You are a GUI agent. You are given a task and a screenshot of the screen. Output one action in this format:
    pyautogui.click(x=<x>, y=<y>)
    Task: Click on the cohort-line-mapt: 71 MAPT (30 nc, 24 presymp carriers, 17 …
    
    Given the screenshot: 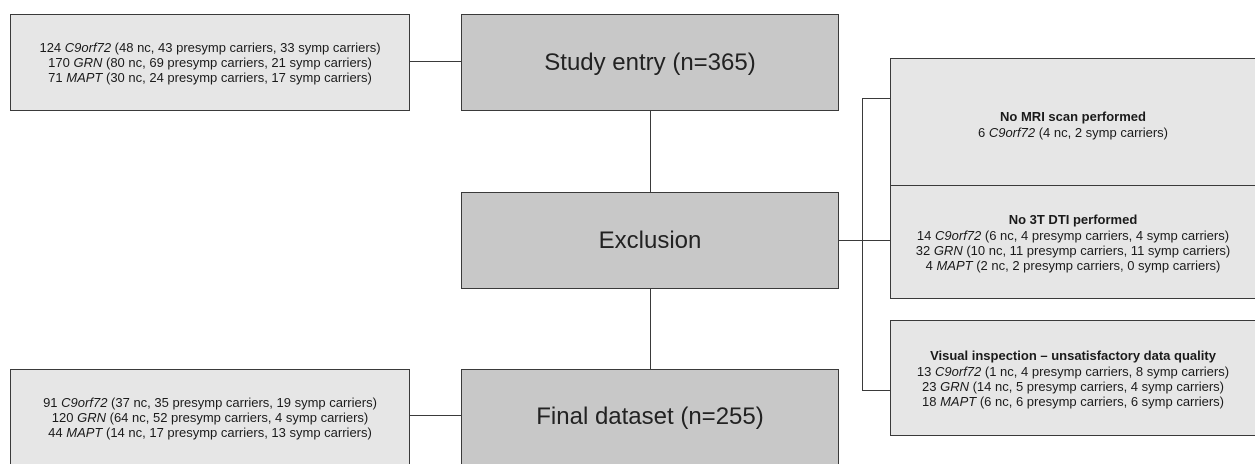 What is the action you would take?
    pyautogui.click(x=210, y=77)
    